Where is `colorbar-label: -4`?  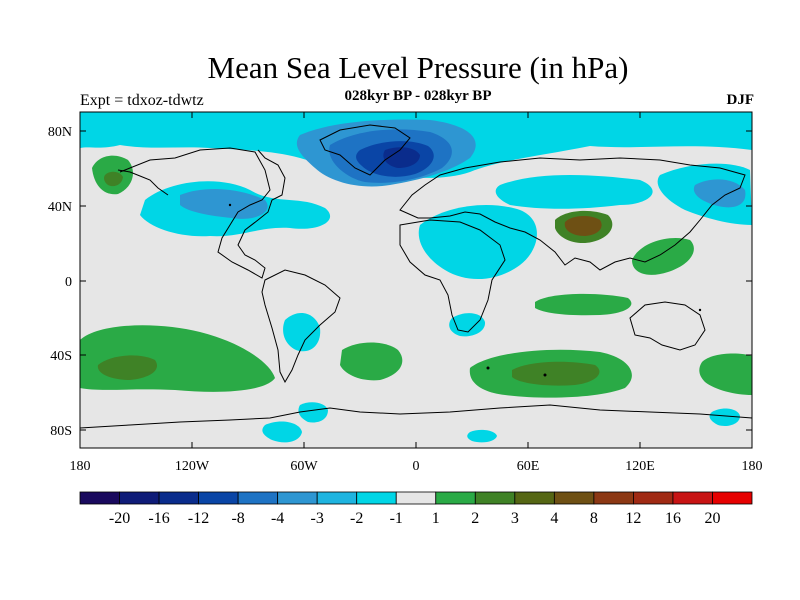 colorbar-label: -4 is located at coordinates (277, 518).